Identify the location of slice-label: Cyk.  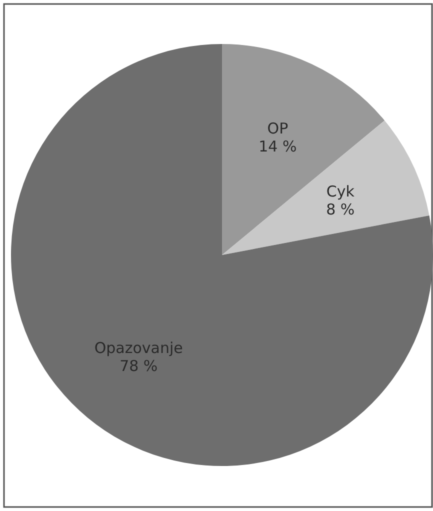
(340, 191).